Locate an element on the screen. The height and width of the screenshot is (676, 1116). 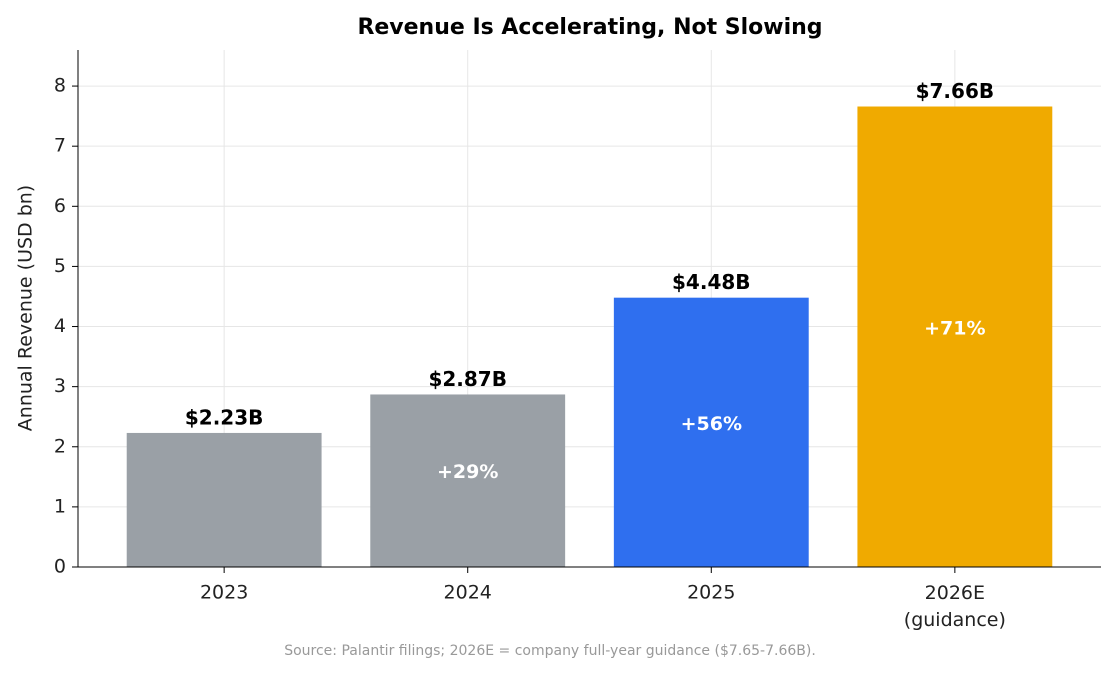
y-tick-label: 6 is located at coordinates (60, 206).